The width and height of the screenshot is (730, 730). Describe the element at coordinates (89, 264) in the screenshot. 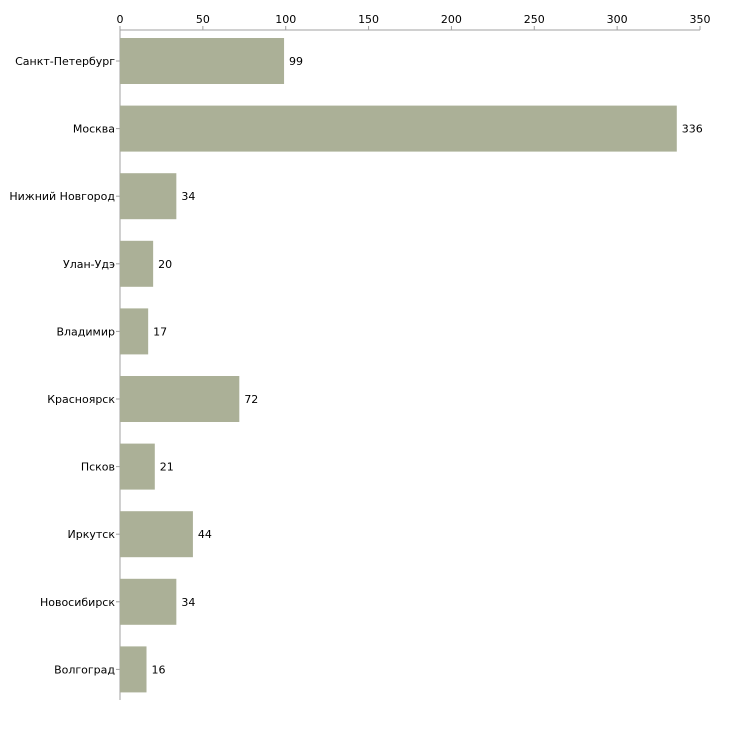

I see `category-label: Улан-Удэ` at that location.